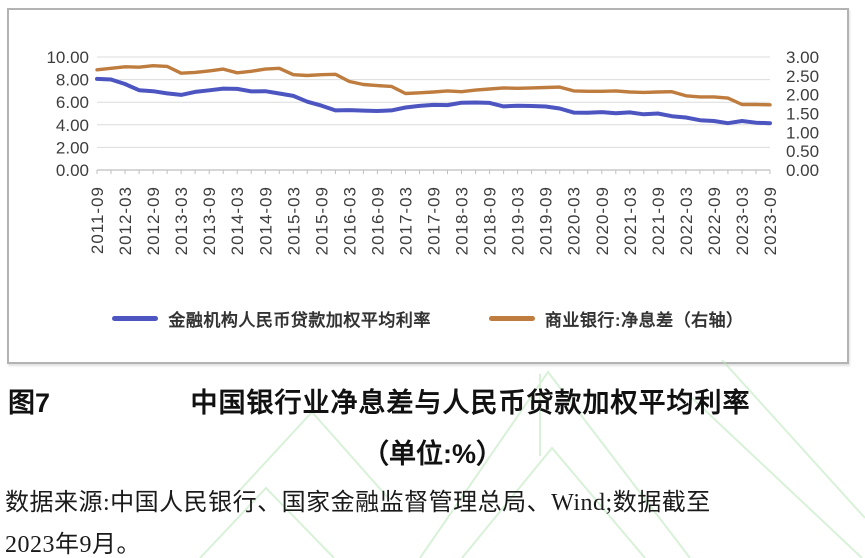  What do you see at coordinates (209, 220) in the screenshot?
I see `svg-text: 2013-09` at bounding box center [209, 220].